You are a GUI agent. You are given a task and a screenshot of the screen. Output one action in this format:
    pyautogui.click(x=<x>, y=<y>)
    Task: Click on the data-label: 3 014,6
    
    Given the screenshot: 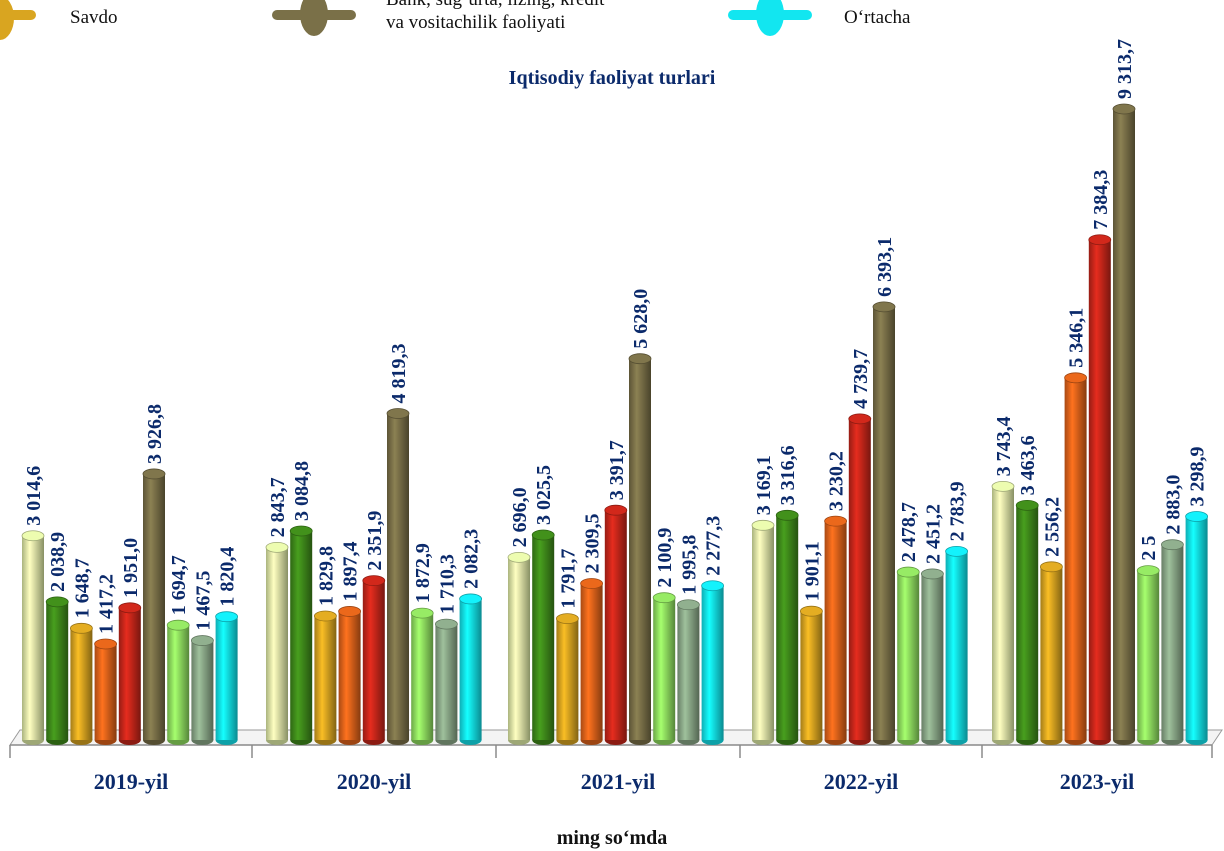 What is the action you would take?
    pyautogui.click(x=34, y=496)
    